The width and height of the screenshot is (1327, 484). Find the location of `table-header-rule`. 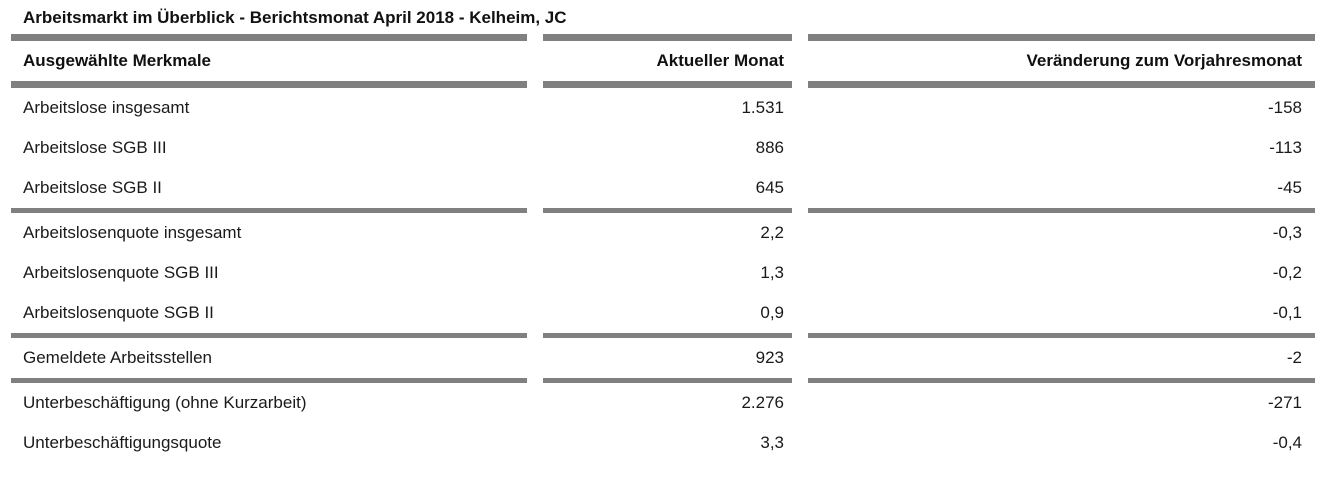

table-header-rule is located at coordinates (669, 84).